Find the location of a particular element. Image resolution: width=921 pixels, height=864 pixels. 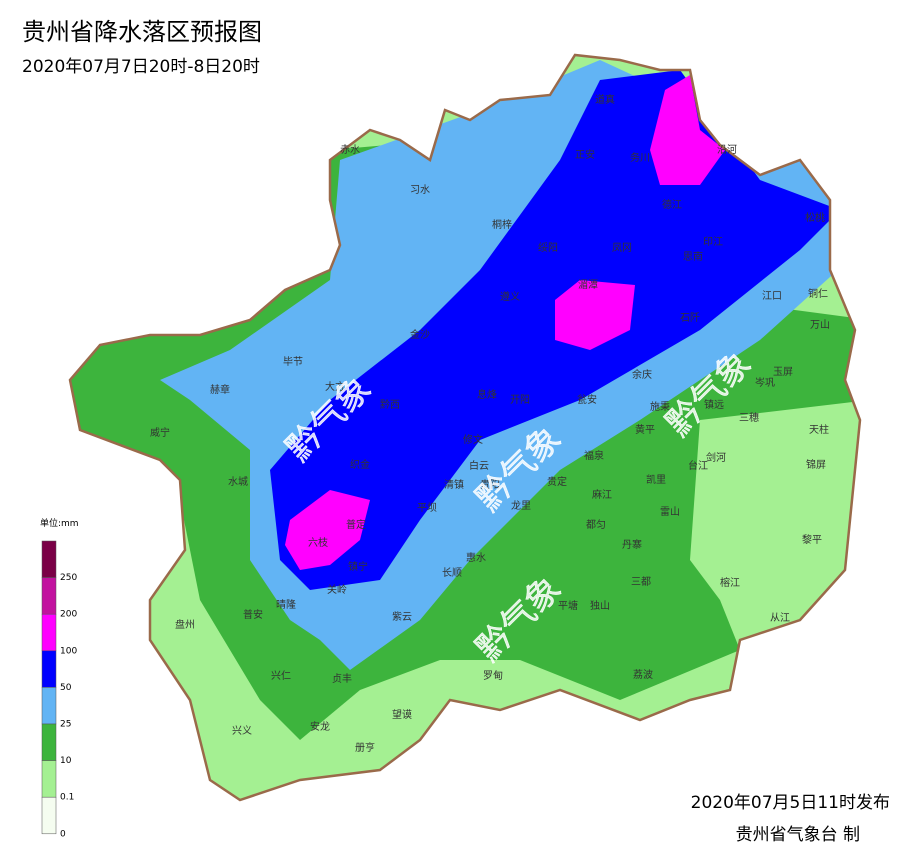

county-label: 晴隆 is located at coordinates (286, 604).